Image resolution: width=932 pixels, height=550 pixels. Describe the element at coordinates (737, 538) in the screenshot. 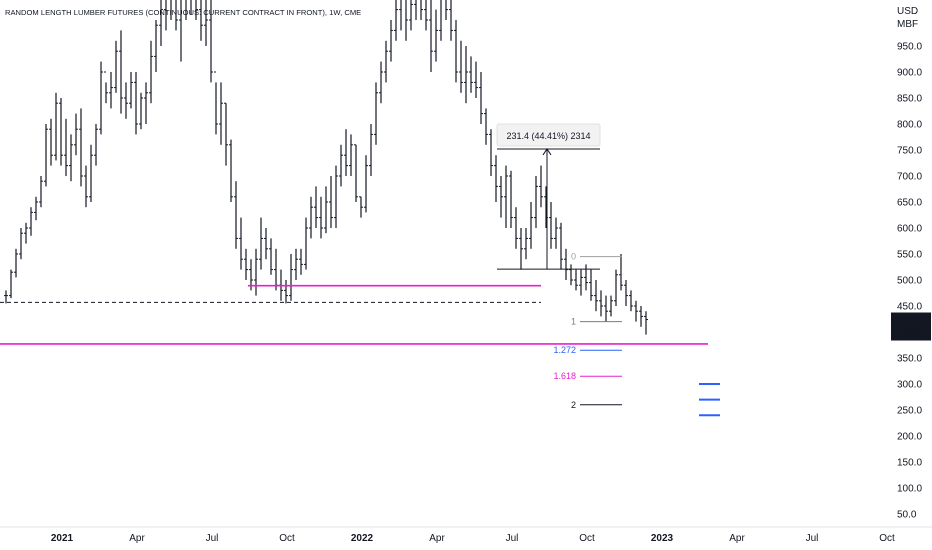

I see `x-tick-label: Apr` at that location.